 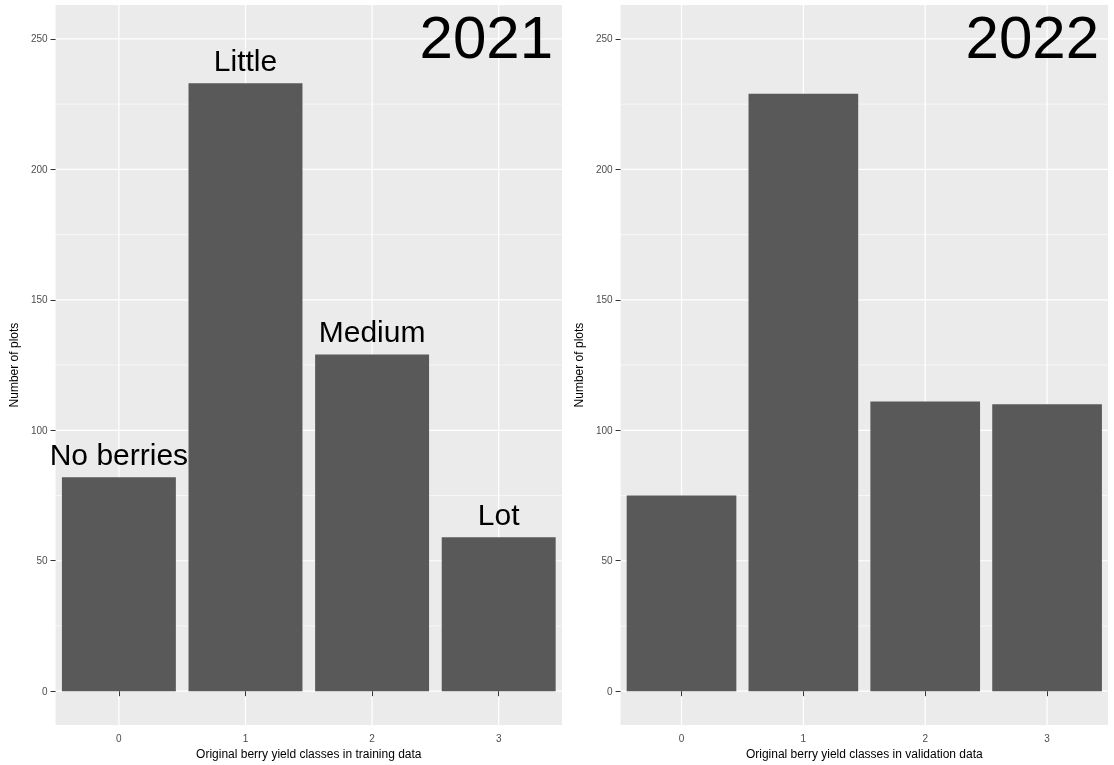 What do you see at coordinates (309, 754) in the screenshot?
I see `x-axis-title: Original berry yield classes in training data` at bounding box center [309, 754].